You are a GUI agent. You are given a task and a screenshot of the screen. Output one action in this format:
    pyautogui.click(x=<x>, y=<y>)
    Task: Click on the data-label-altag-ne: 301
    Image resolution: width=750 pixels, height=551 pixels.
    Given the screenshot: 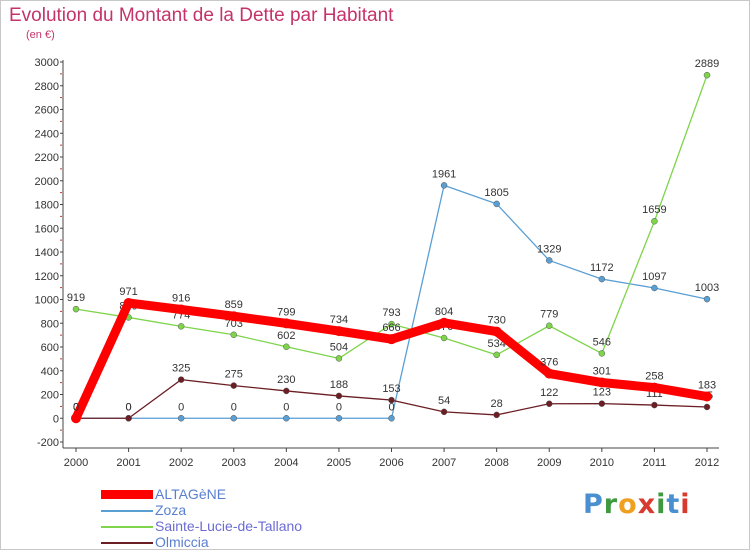 What is the action you would take?
    pyautogui.click(x=602, y=372)
    